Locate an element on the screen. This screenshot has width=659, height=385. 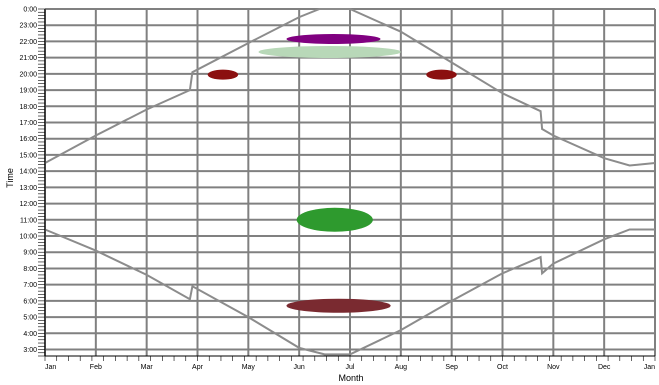
event-shape-green is located at coordinates (334, 219).